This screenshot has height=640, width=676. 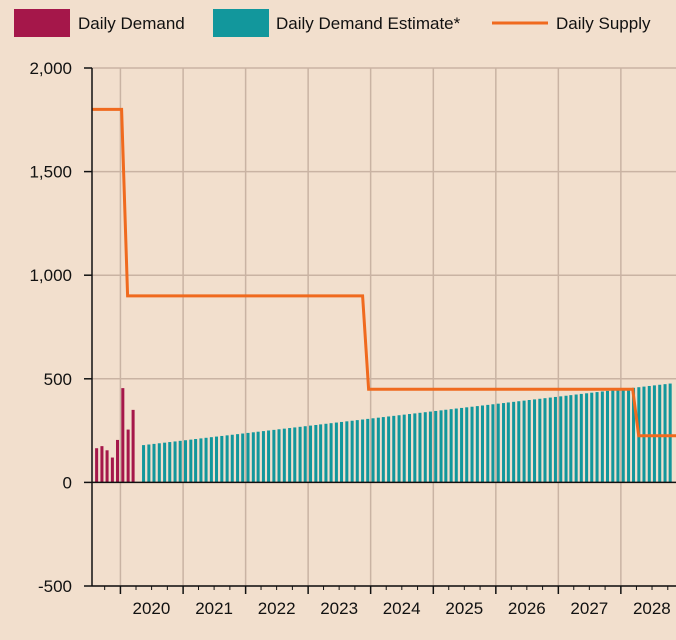 What do you see at coordinates (368, 23) in the screenshot?
I see `legend-label-daily-demand-estimate: Daily Demand Estimate*` at bounding box center [368, 23].